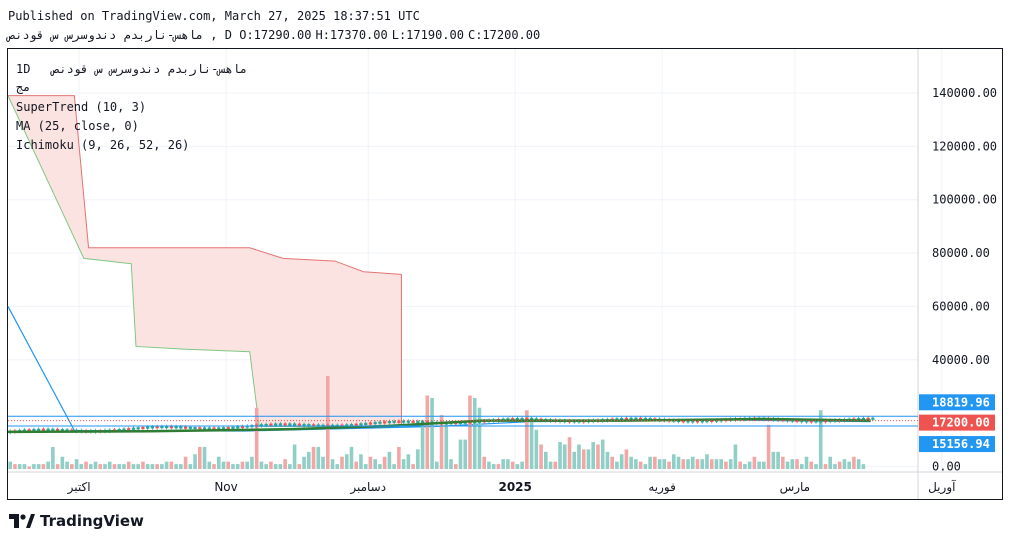 The height and width of the screenshot is (541, 1012). I want to click on level-label-lower-bg, so click(957, 444).